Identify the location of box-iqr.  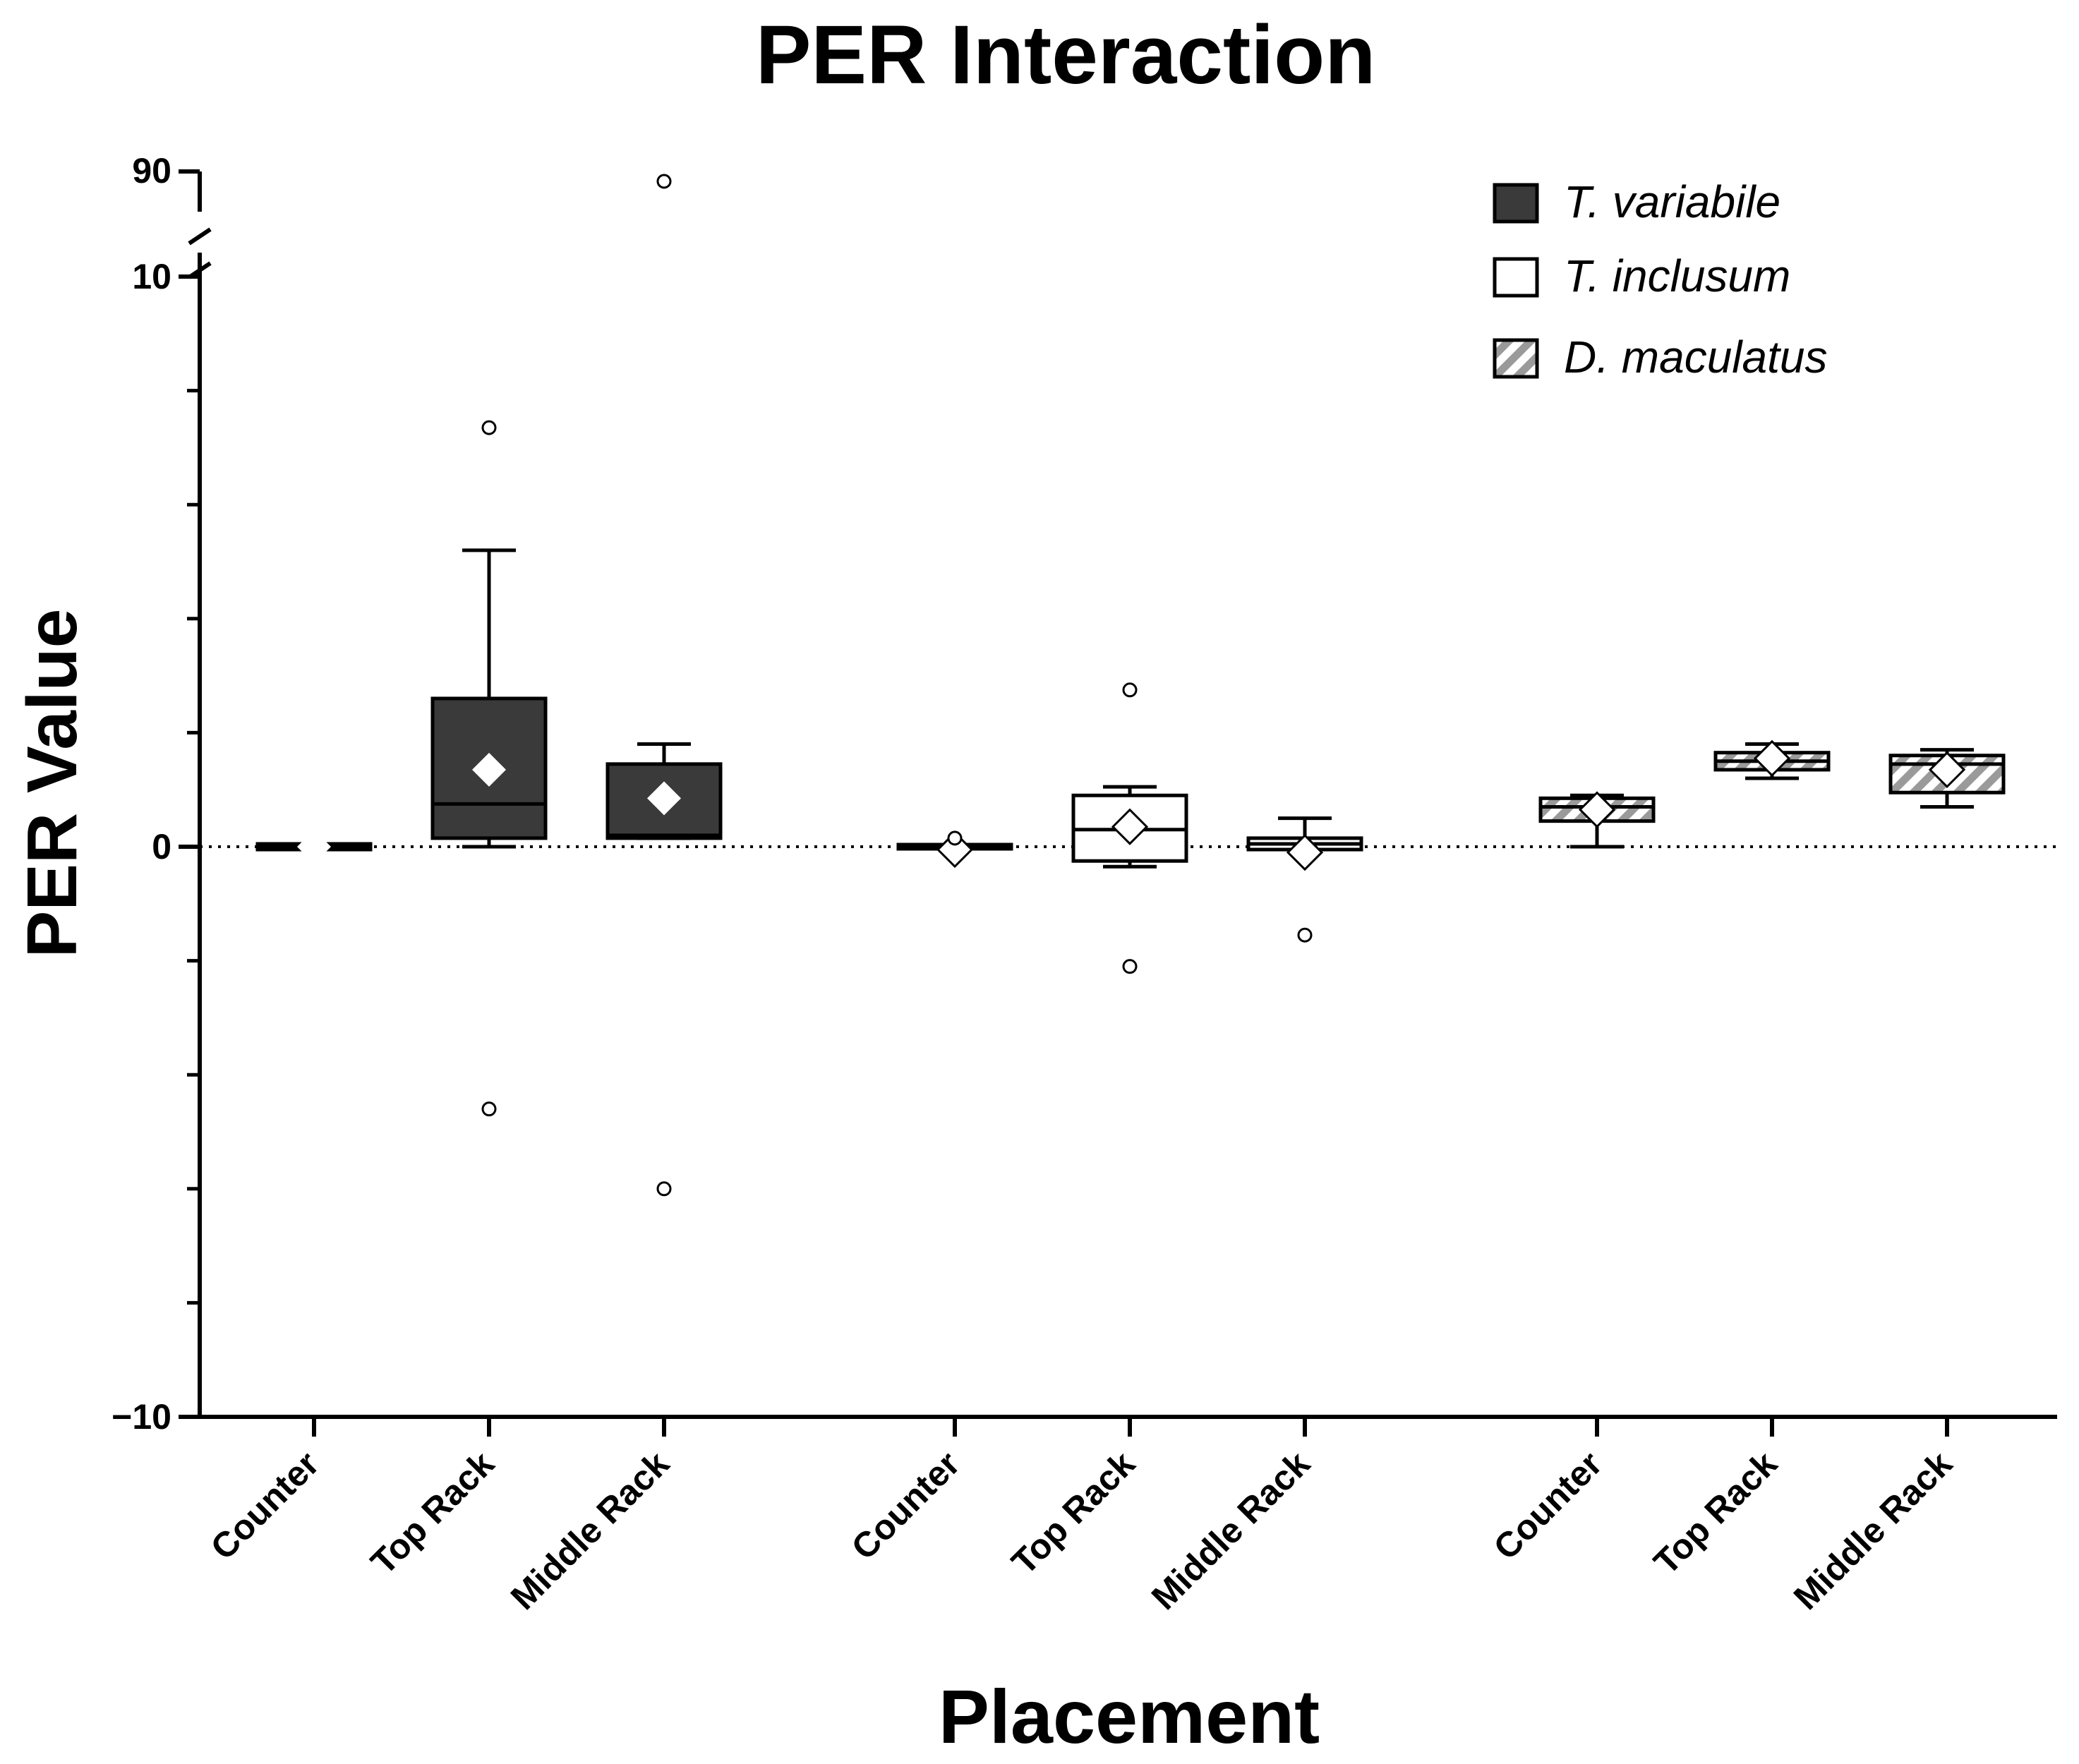
(489, 768).